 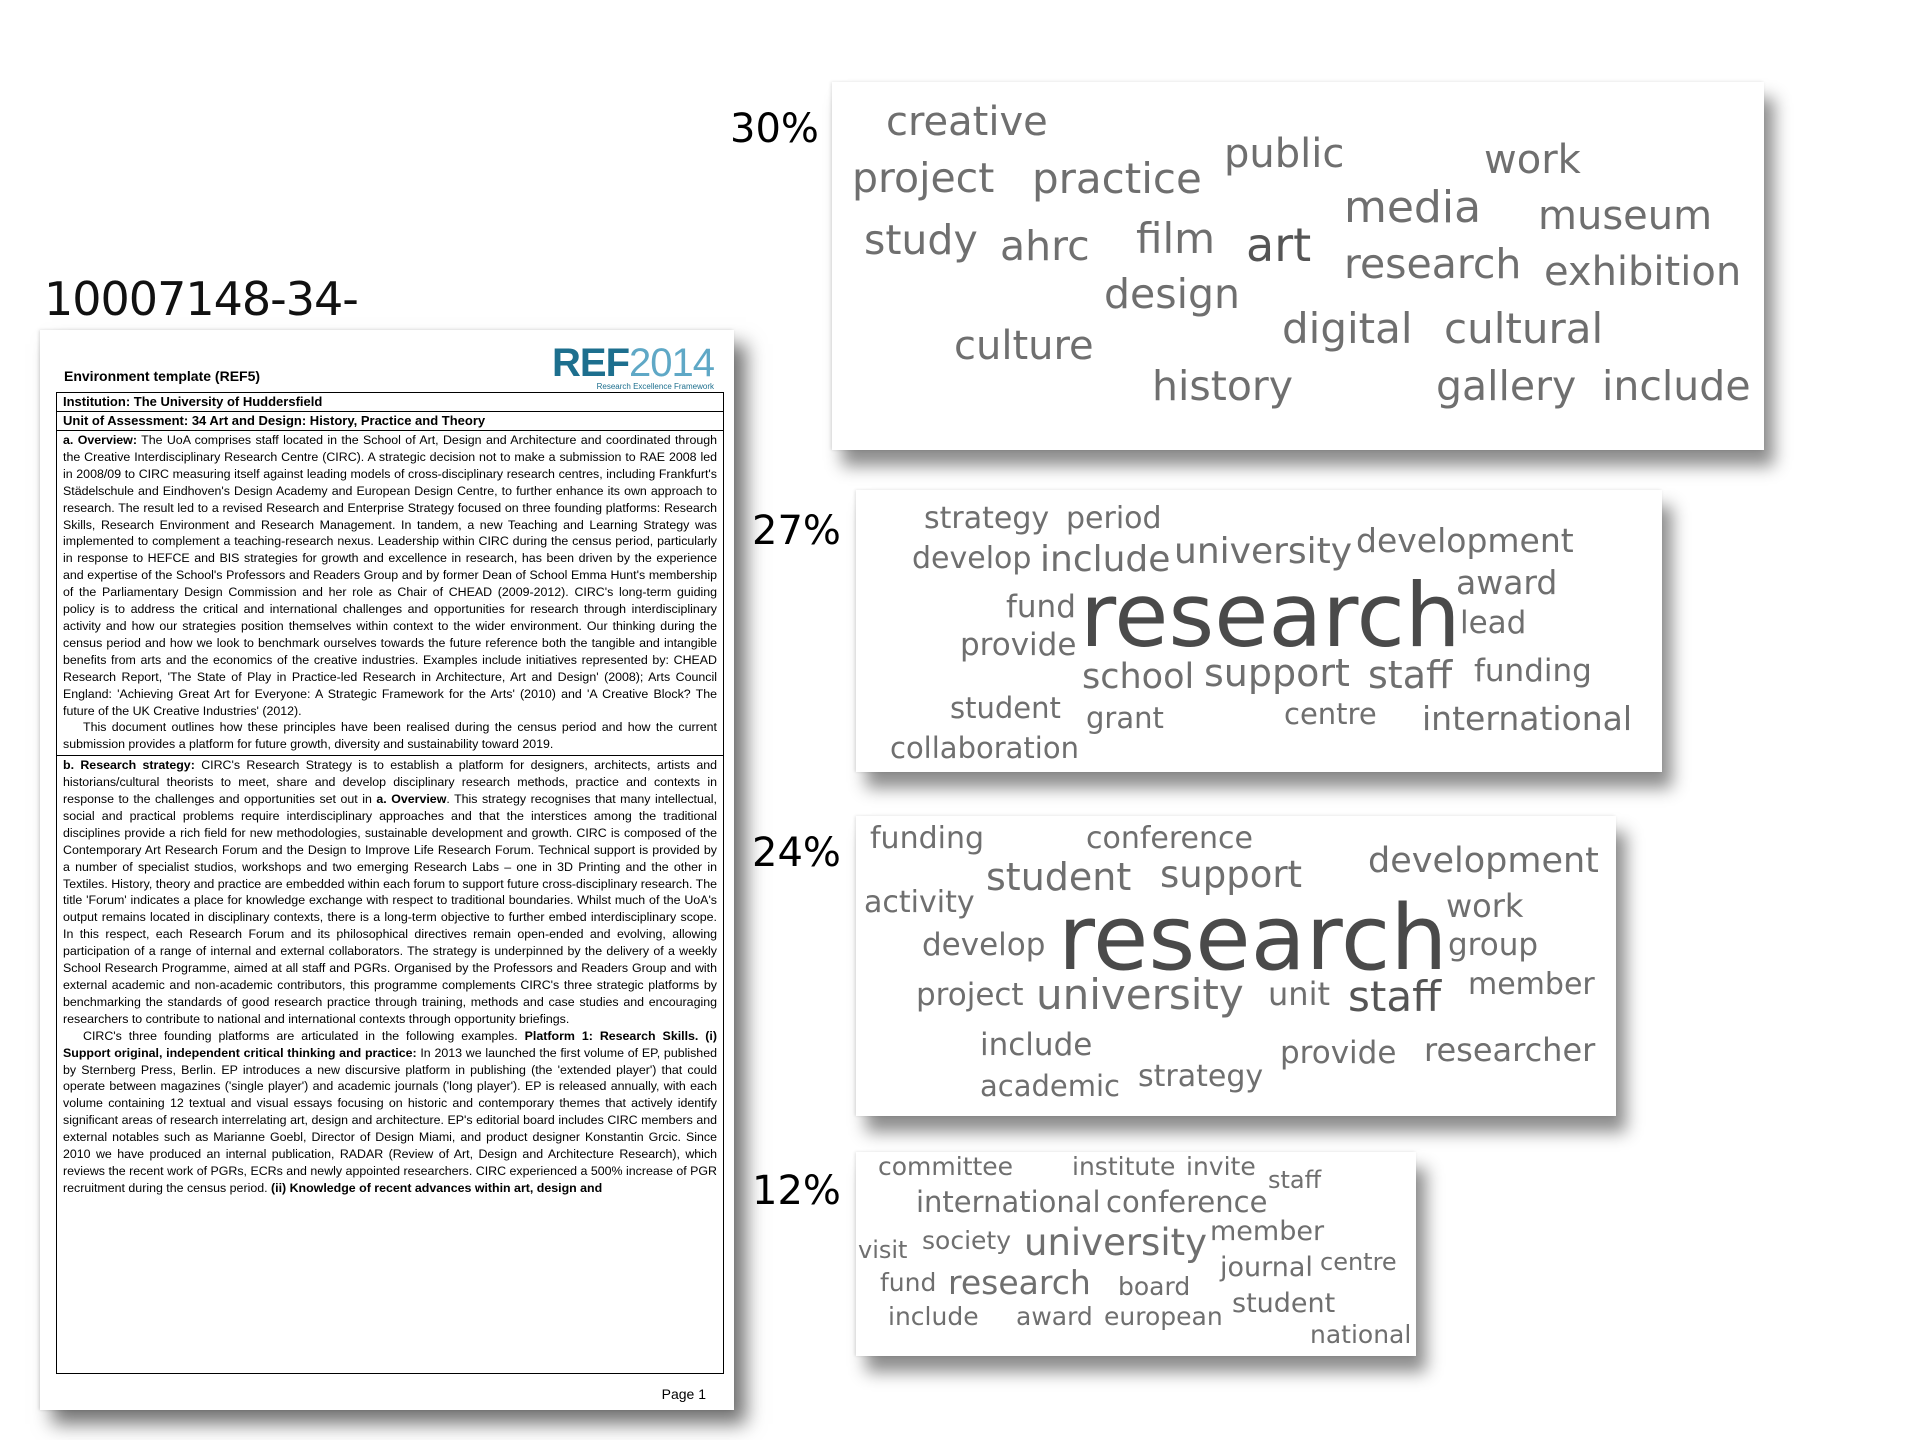 What do you see at coordinates (1279, 245) in the screenshot?
I see `cloud-word: art` at bounding box center [1279, 245].